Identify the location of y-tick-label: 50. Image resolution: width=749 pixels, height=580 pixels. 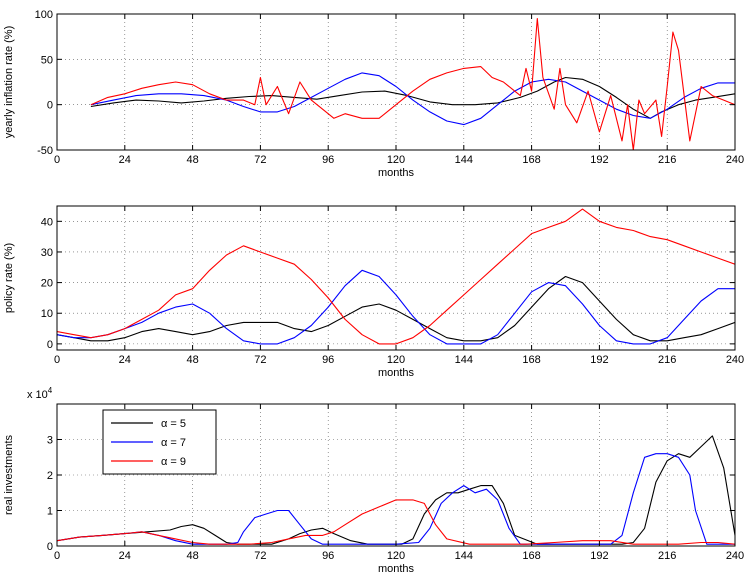
(47, 60).